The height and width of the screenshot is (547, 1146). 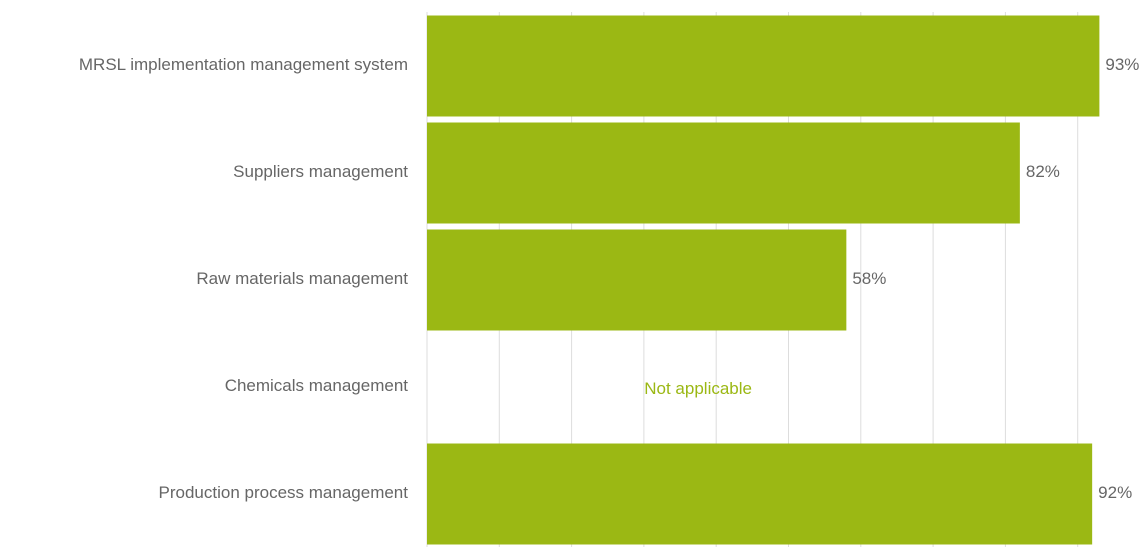 I want to click on y-tick-label: Raw materials management, so click(x=302, y=278).